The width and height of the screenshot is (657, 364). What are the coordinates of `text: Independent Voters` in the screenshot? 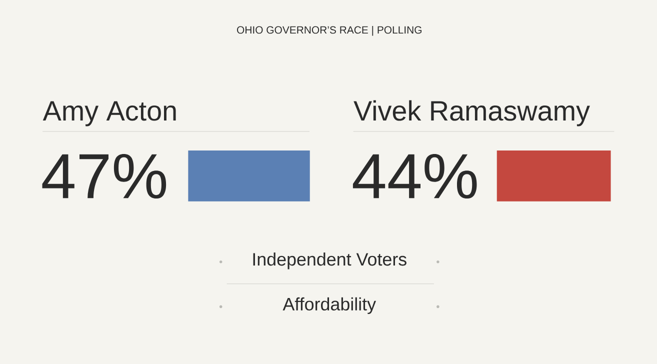 It's located at (329, 261).